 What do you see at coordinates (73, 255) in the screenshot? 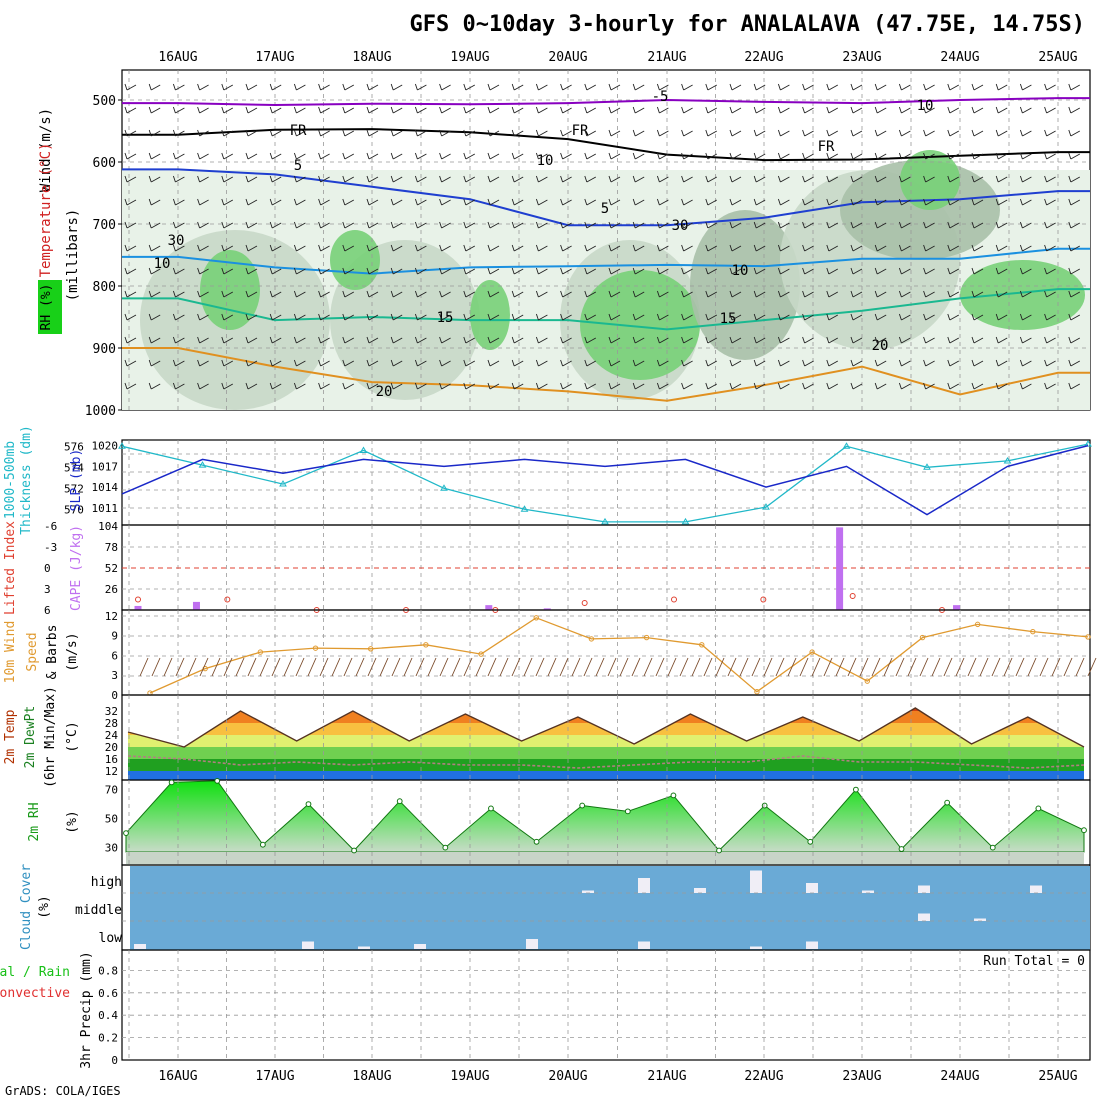
I see `axis-label: (millibars)` at bounding box center [73, 255].